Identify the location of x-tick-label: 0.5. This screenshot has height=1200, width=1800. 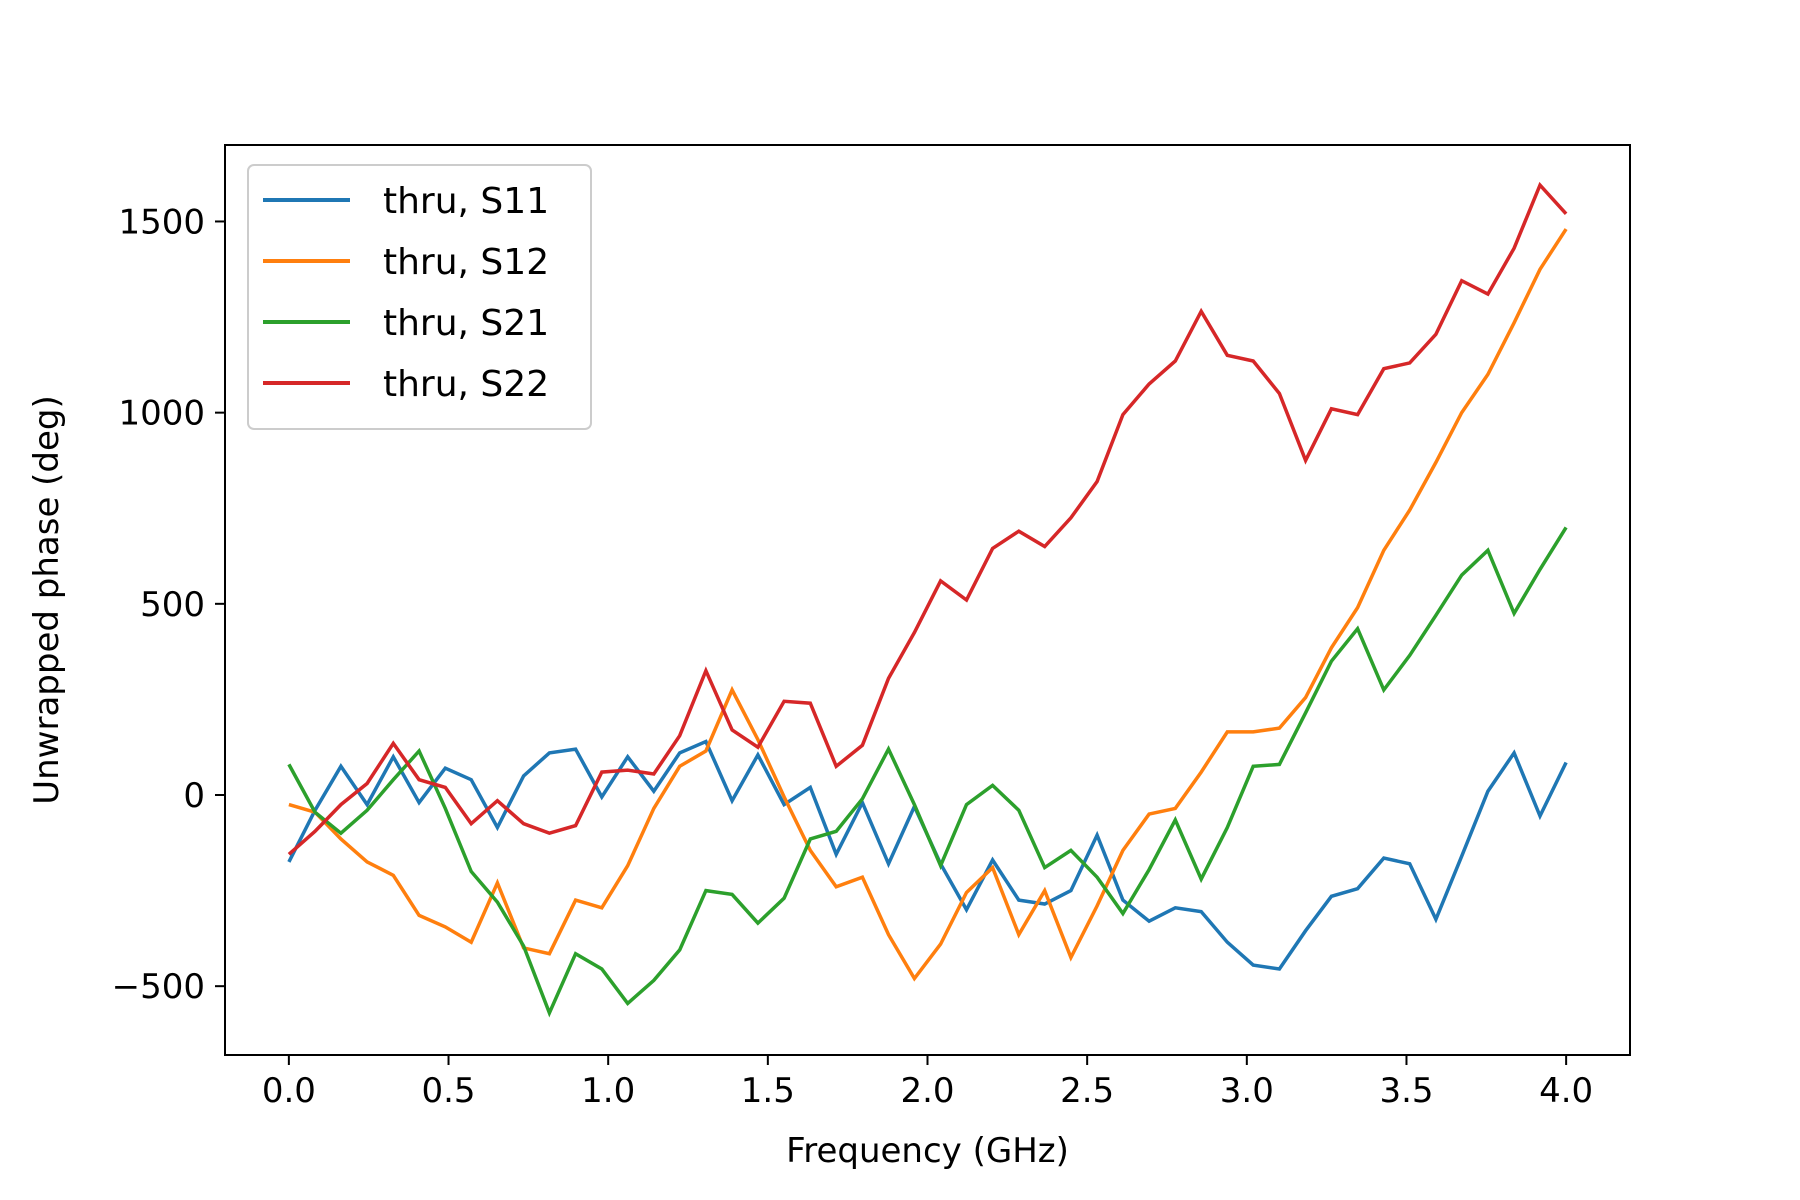
(448, 1091).